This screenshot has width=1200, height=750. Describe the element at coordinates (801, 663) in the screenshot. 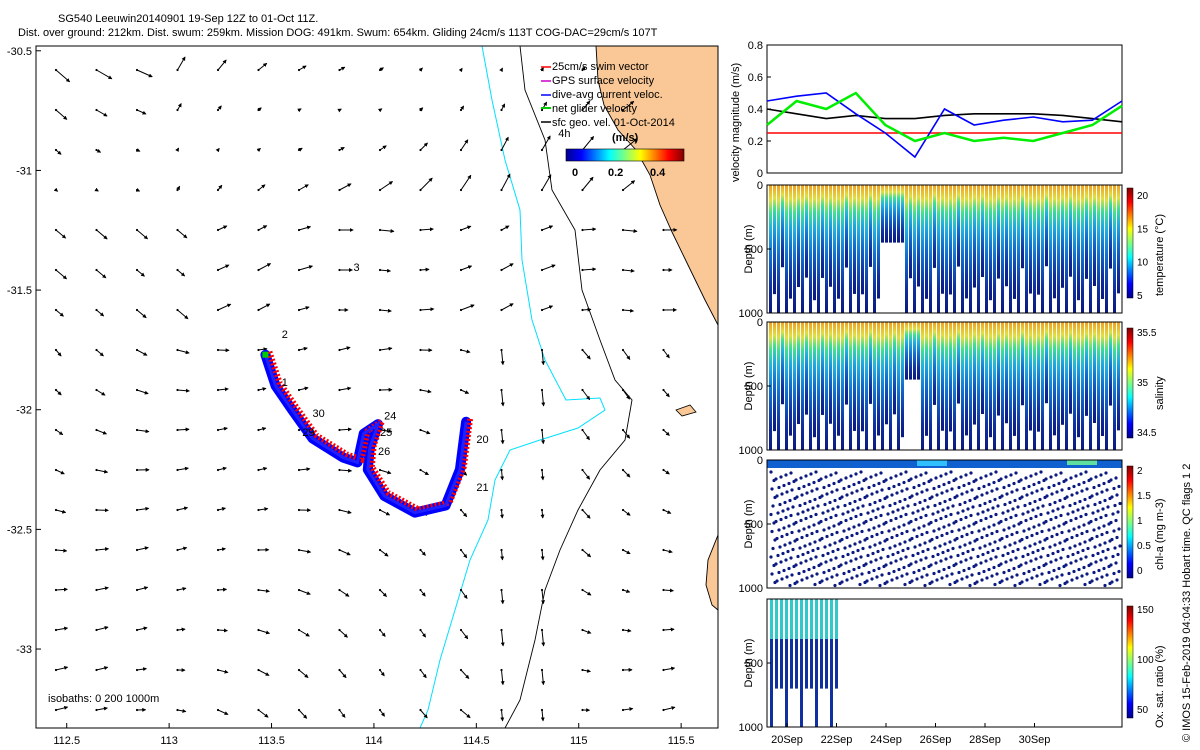

I see `oxygen-cast` at that location.